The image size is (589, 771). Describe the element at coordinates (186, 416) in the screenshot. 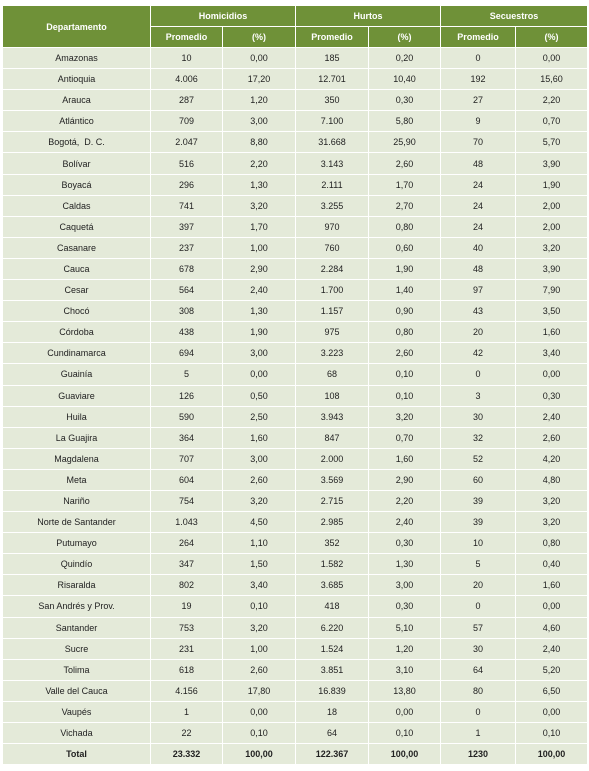

I see `table-cell: 590` at that location.